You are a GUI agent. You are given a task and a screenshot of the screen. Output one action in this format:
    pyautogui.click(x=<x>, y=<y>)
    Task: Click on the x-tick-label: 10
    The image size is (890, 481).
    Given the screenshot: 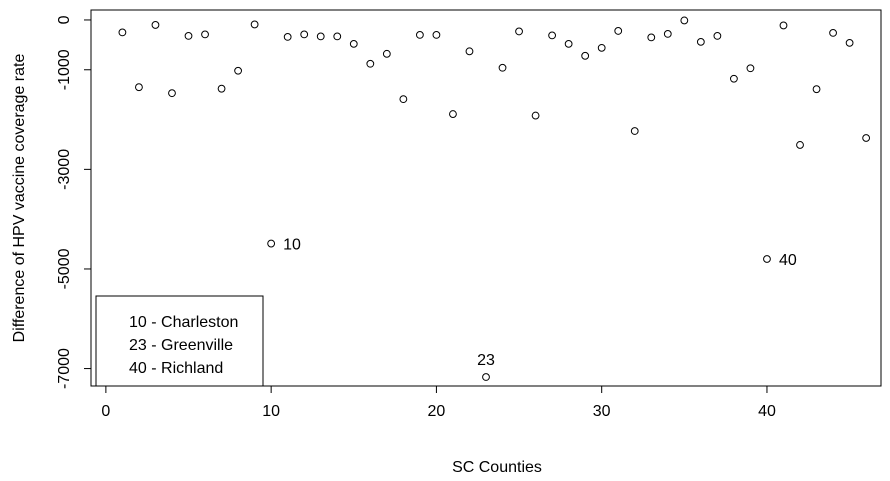 What is the action you would take?
    pyautogui.click(x=271, y=411)
    